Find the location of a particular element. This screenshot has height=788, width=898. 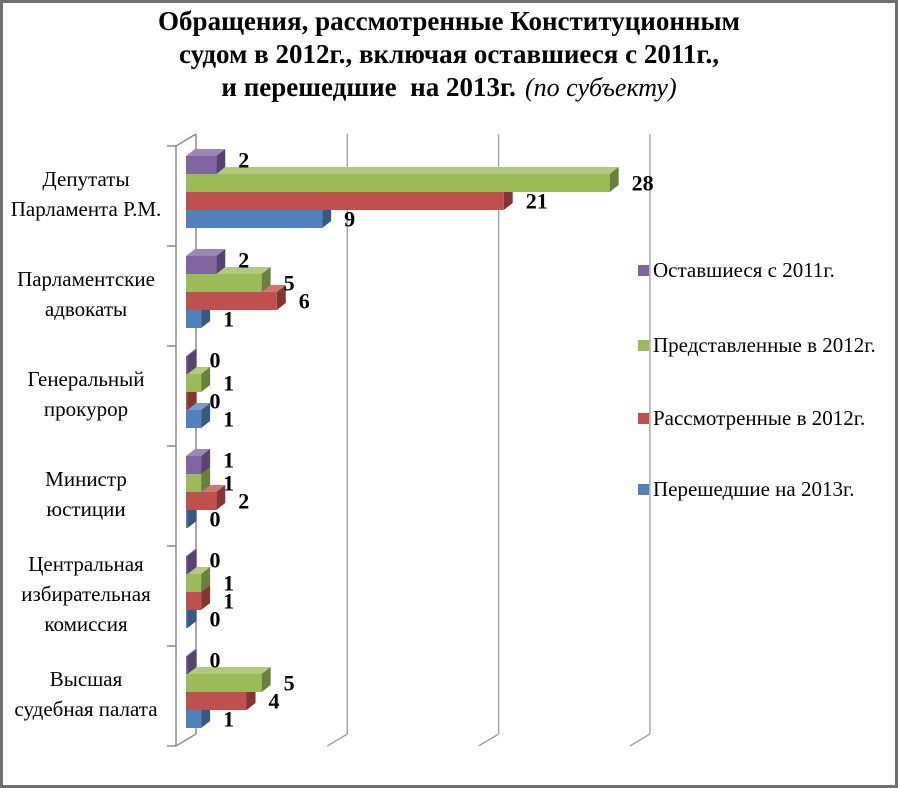

category-label-5: Высшая судебная палата is located at coordinates (86, 694).